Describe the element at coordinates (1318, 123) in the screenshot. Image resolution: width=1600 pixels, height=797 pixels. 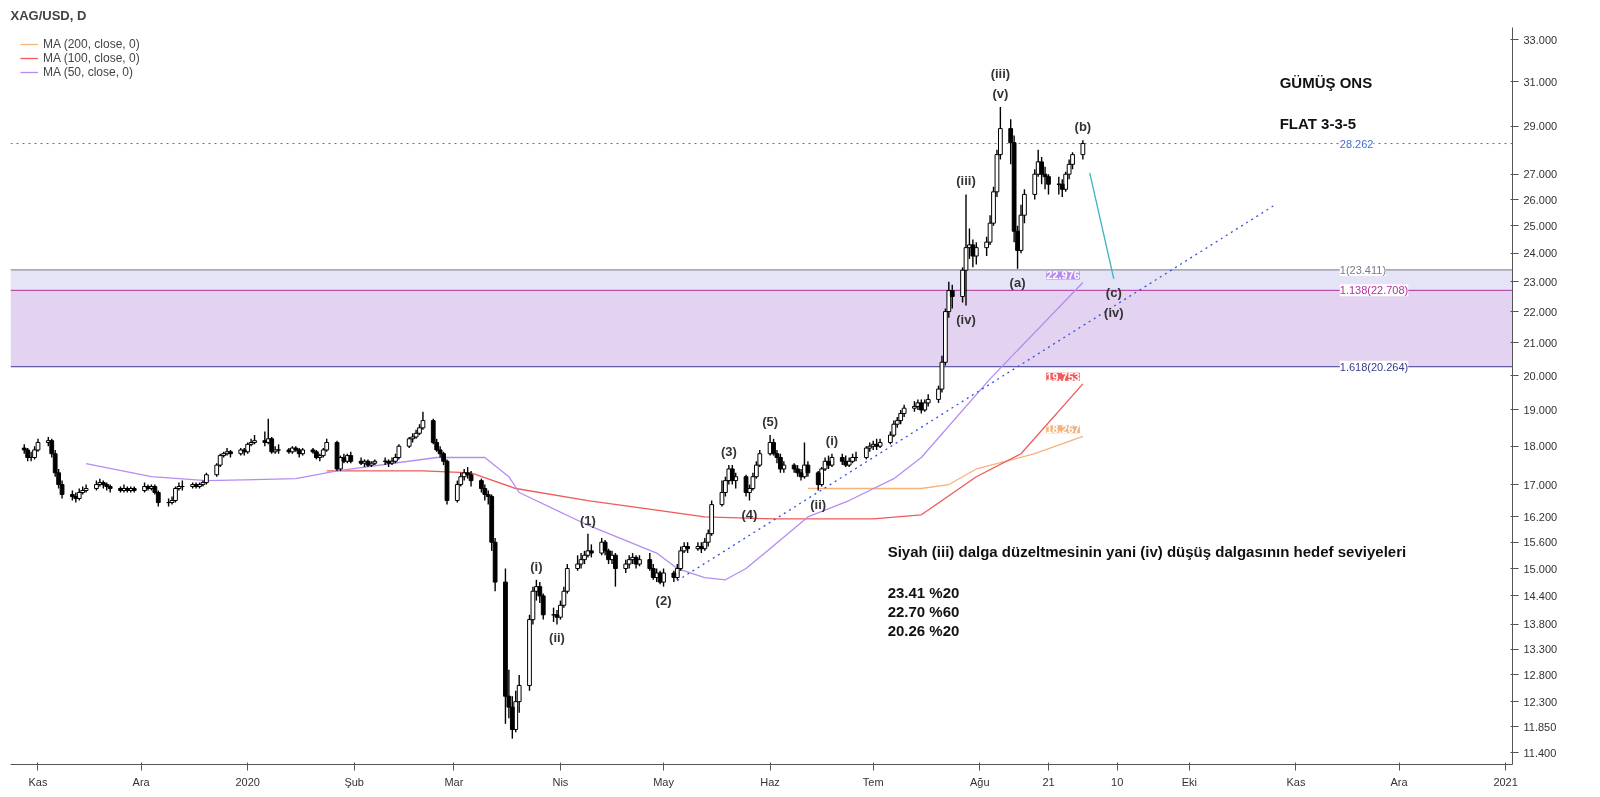
I see `annotation: FLAT 3-3-5` at that location.